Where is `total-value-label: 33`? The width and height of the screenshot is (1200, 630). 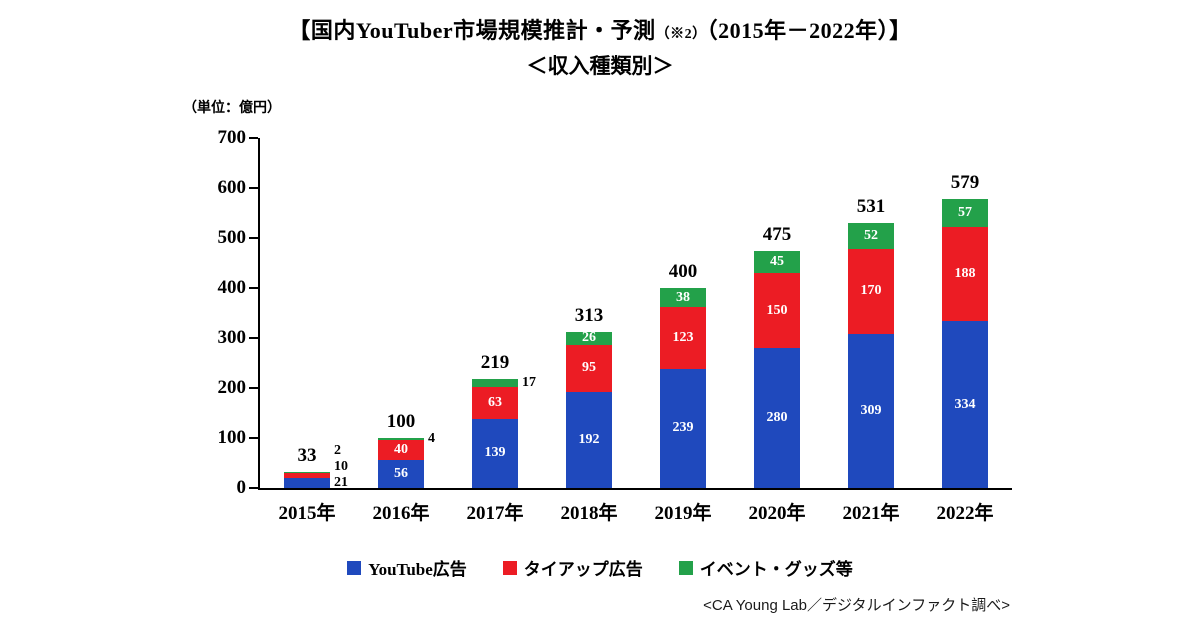 total-value-label: 33 is located at coordinates (307, 455).